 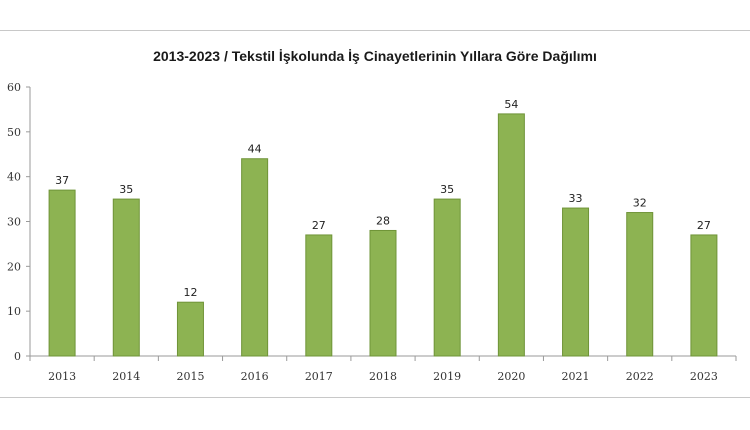 I want to click on bar-2013, so click(x=62, y=273).